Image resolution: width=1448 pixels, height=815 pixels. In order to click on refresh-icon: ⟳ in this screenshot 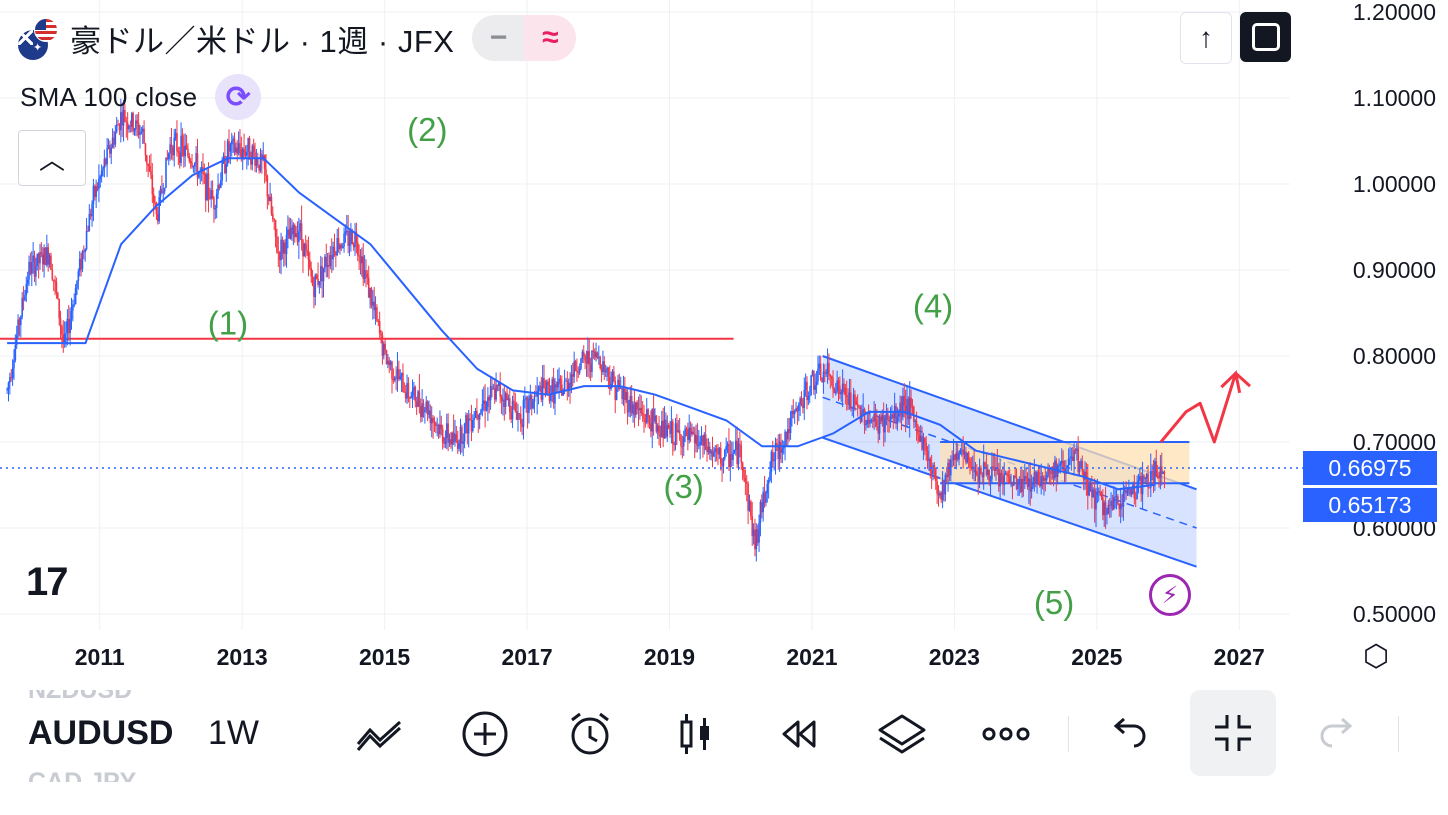, I will do `click(238, 97)`.